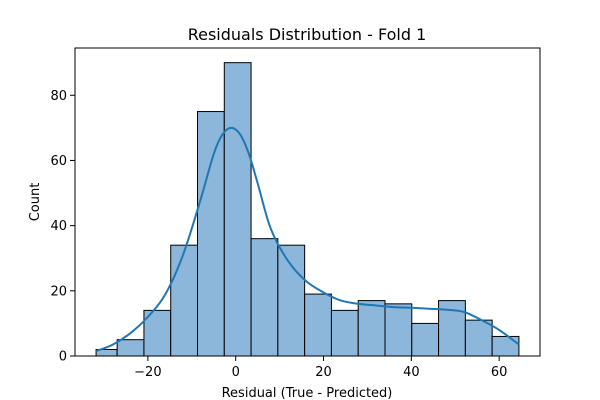 The image size is (600, 400). What do you see at coordinates (58, 291) in the screenshot?
I see `y-tick-label: 20` at bounding box center [58, 291].